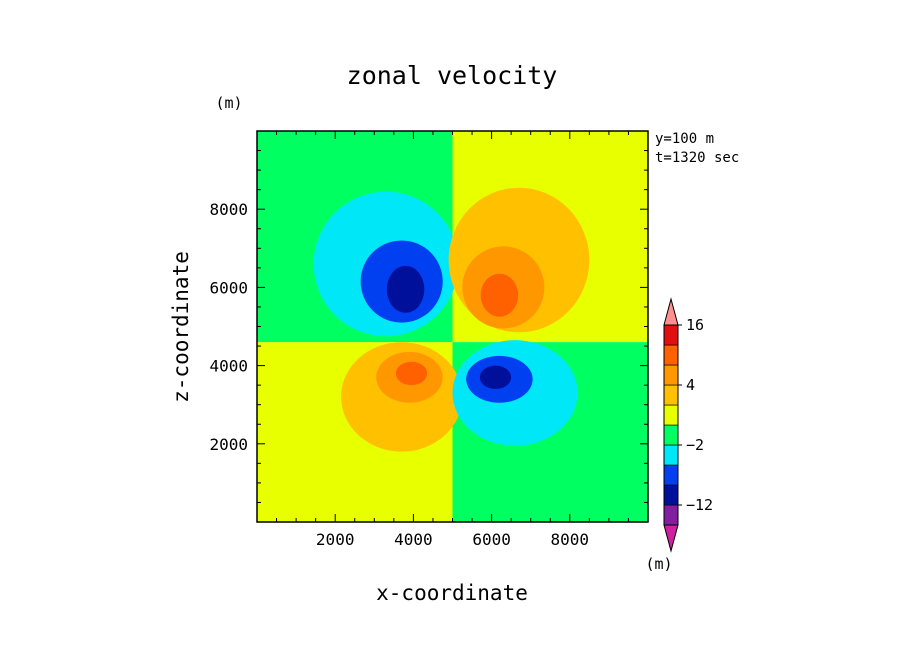 The height and width of the screenshot is (654, 904). Describe the element at coordinates (690, 385) in the screenshot. I see `colorbar-label: 4` at that location.